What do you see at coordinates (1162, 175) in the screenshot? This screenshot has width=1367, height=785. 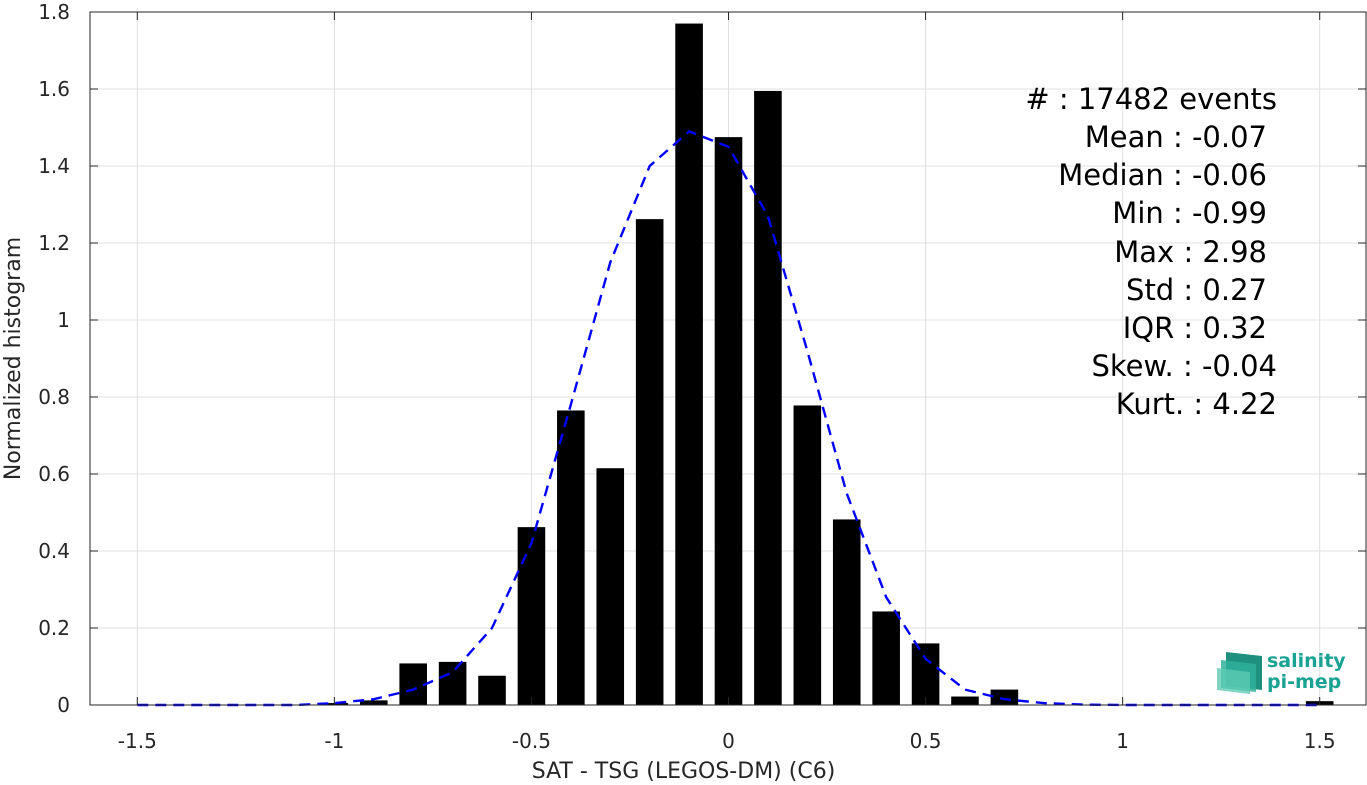 I see `stat-median: Median : -0.06` at bounding box center [1162, 175].